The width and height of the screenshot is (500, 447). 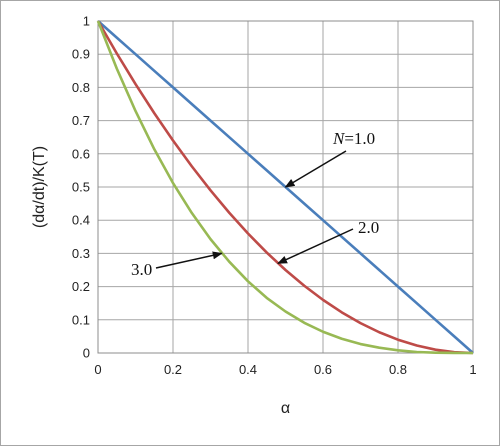 I want to click on x-tick-label-5: 1, so click(x=472, y=369).